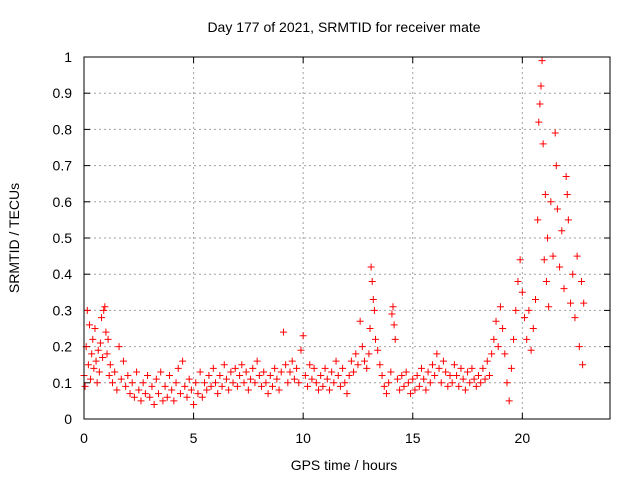  Describe the element at coordinates (413, 438) in the screenshot. I see `x-tick-label: 15` at that location.